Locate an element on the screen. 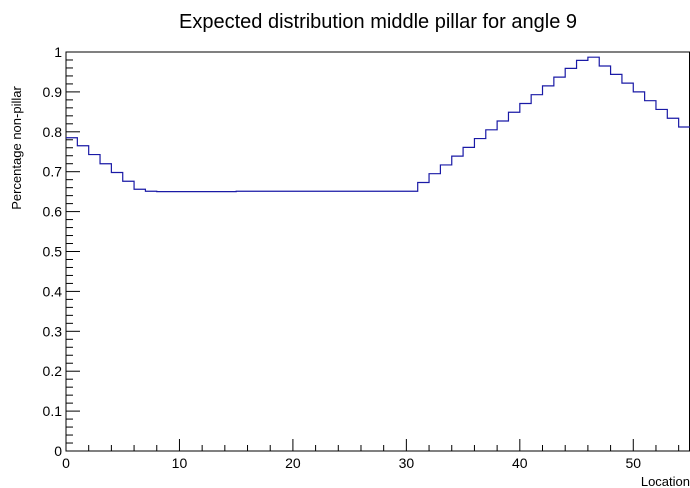 This screenshot has height=488, width=690. x-tick-label: 40 is located at coordinates (520, 463).